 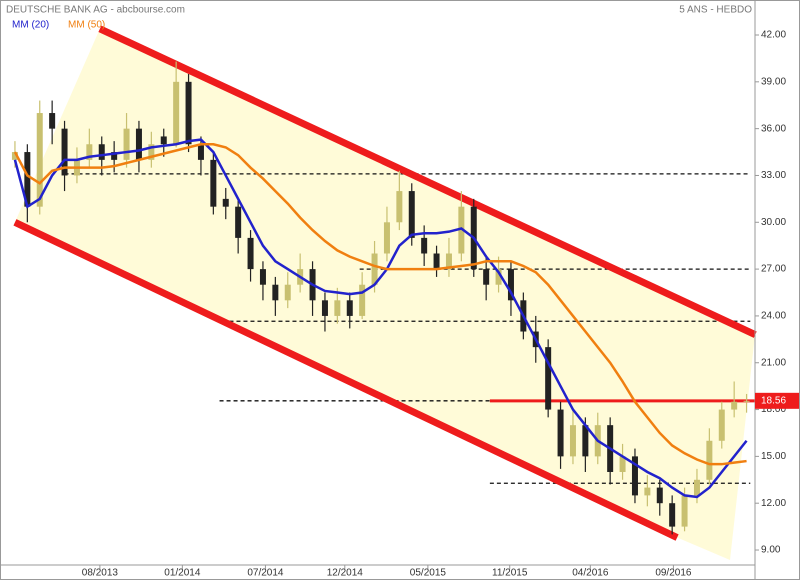 I want to click on x-tick-label: 12/2014, so click(x=345, y=573).